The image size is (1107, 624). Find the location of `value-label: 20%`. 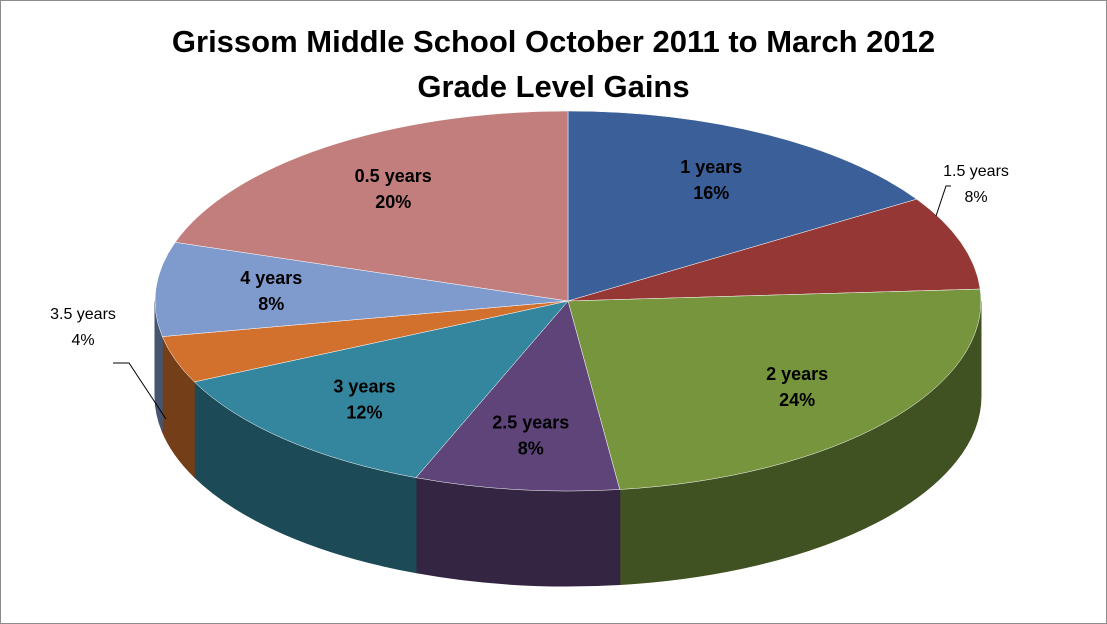

value-label: 20% is located at coordinates (393, 202).